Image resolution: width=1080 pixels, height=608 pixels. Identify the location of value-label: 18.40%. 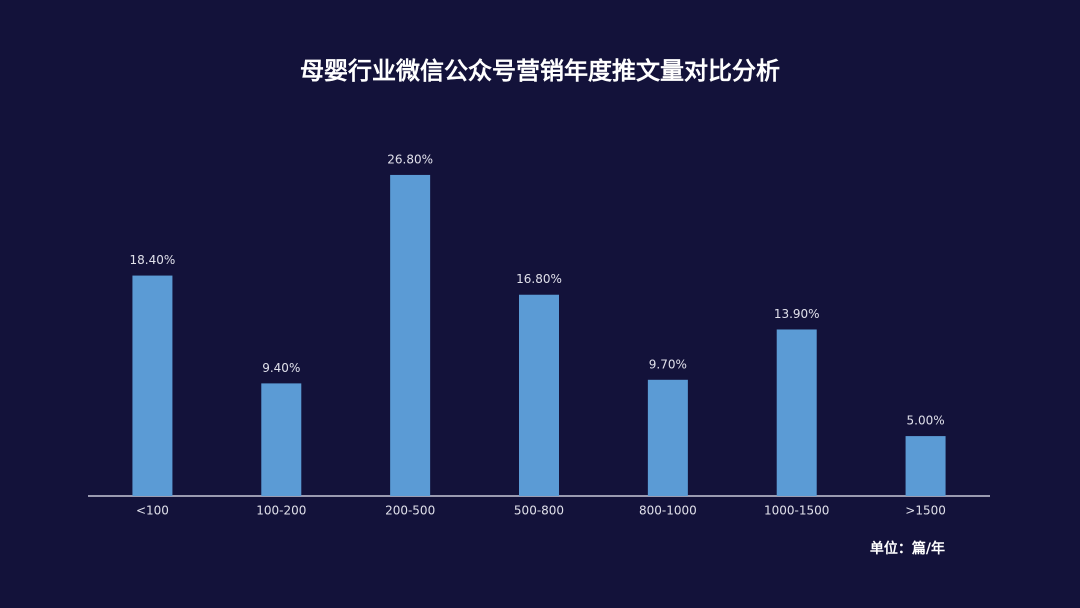
(153, 260).